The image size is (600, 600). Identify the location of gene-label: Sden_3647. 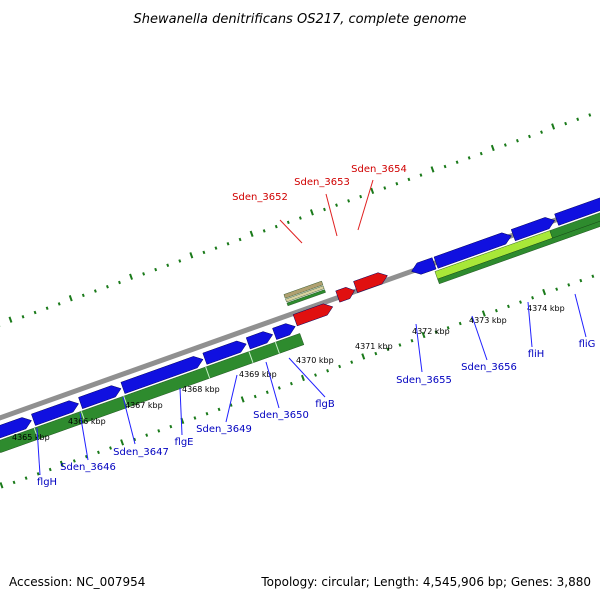
(141, 452).